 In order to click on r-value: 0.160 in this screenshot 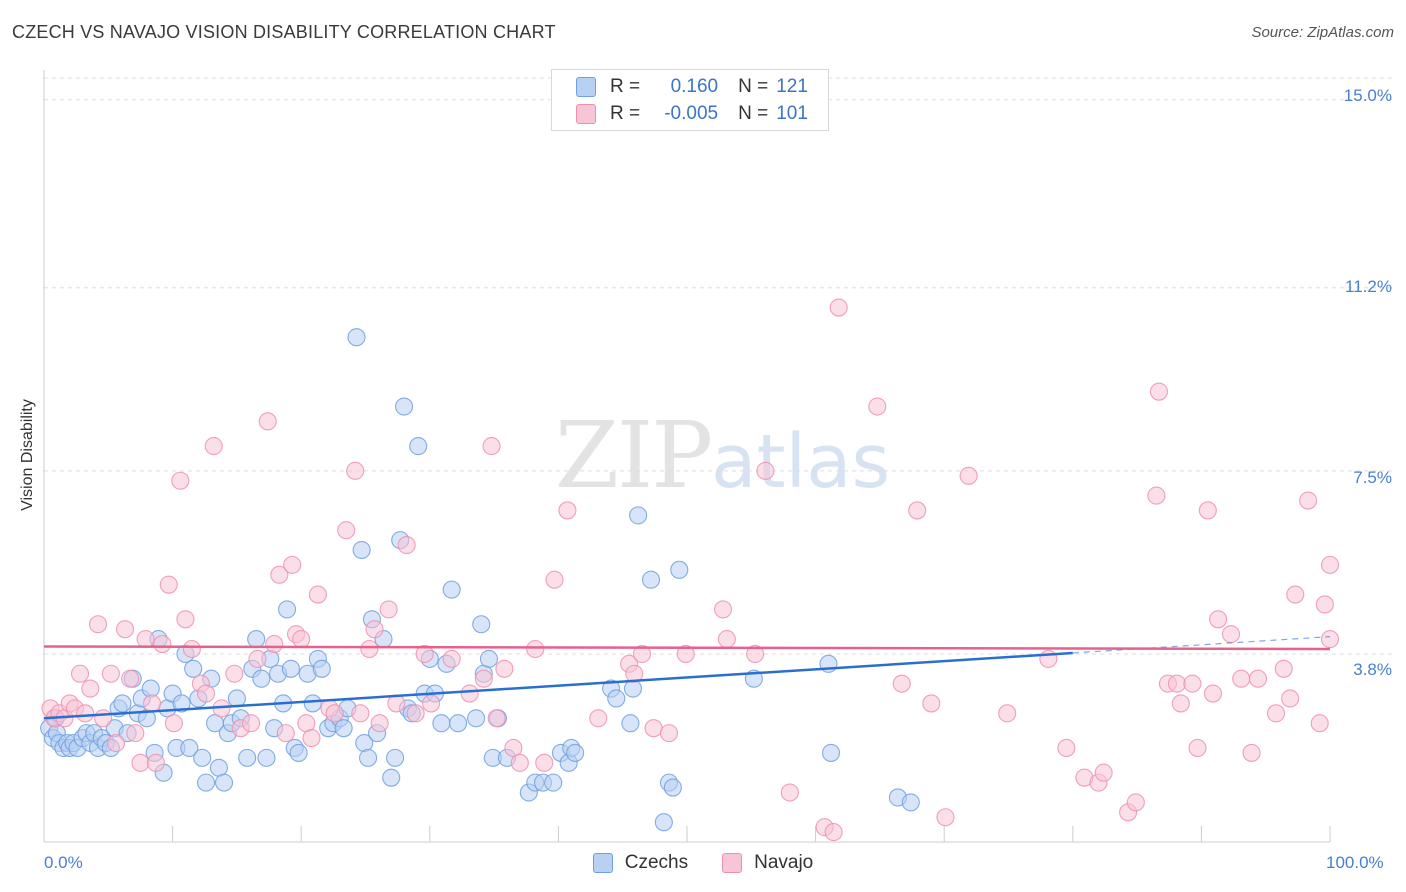, I will do `click(694, 86)`.